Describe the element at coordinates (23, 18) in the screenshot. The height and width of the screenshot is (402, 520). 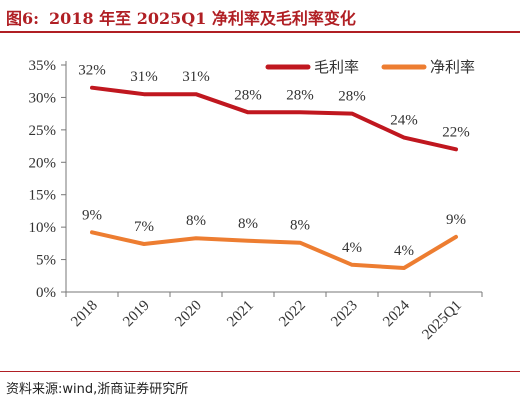
I see `figure-number: 图6:` at that location.